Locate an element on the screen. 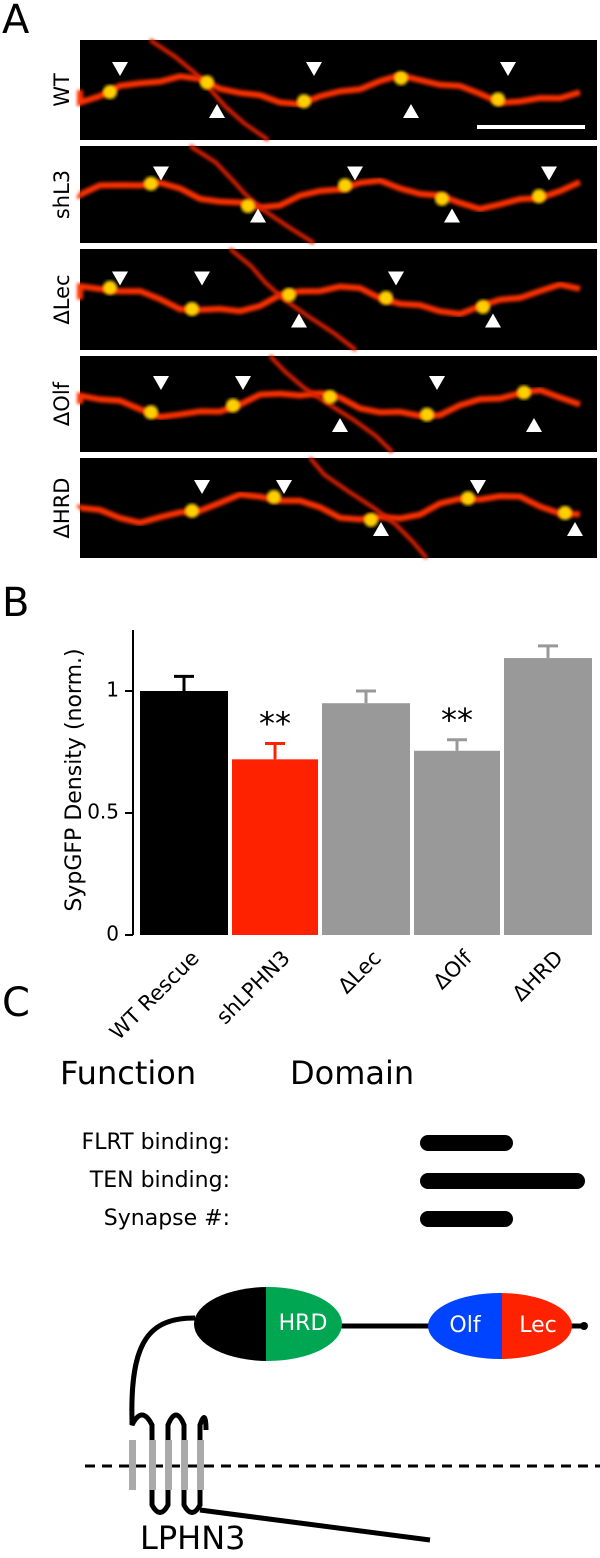  domain-label: HRD is located at coordinates (303, 1323).